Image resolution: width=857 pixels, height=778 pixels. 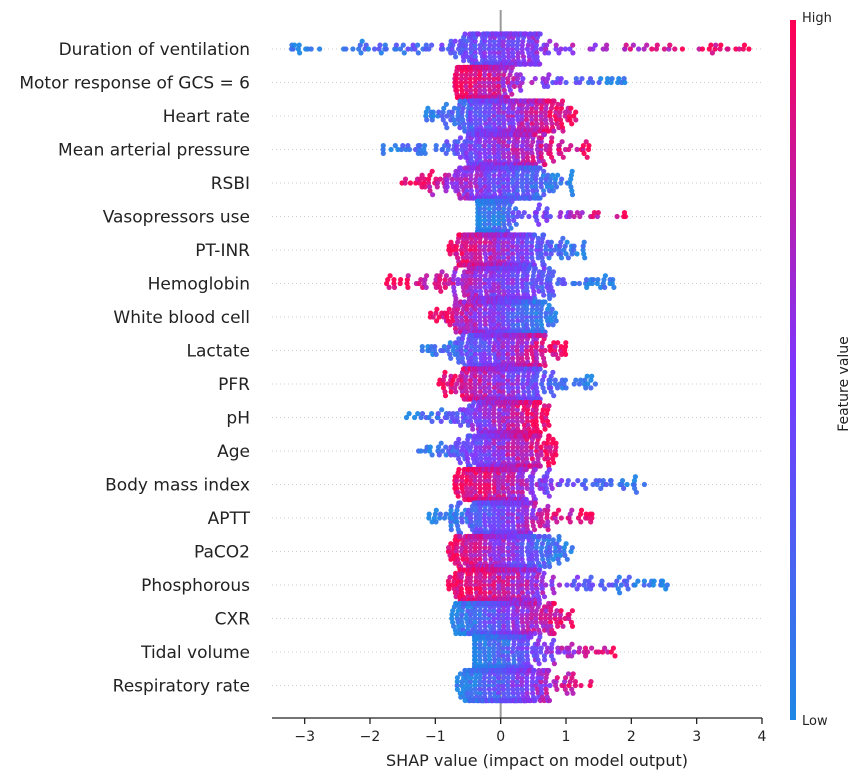 What do you see at coordinates (176, 218) in the screenshot?
I see `feature-label: Vasopressors use` at bounding box center [176, 218].